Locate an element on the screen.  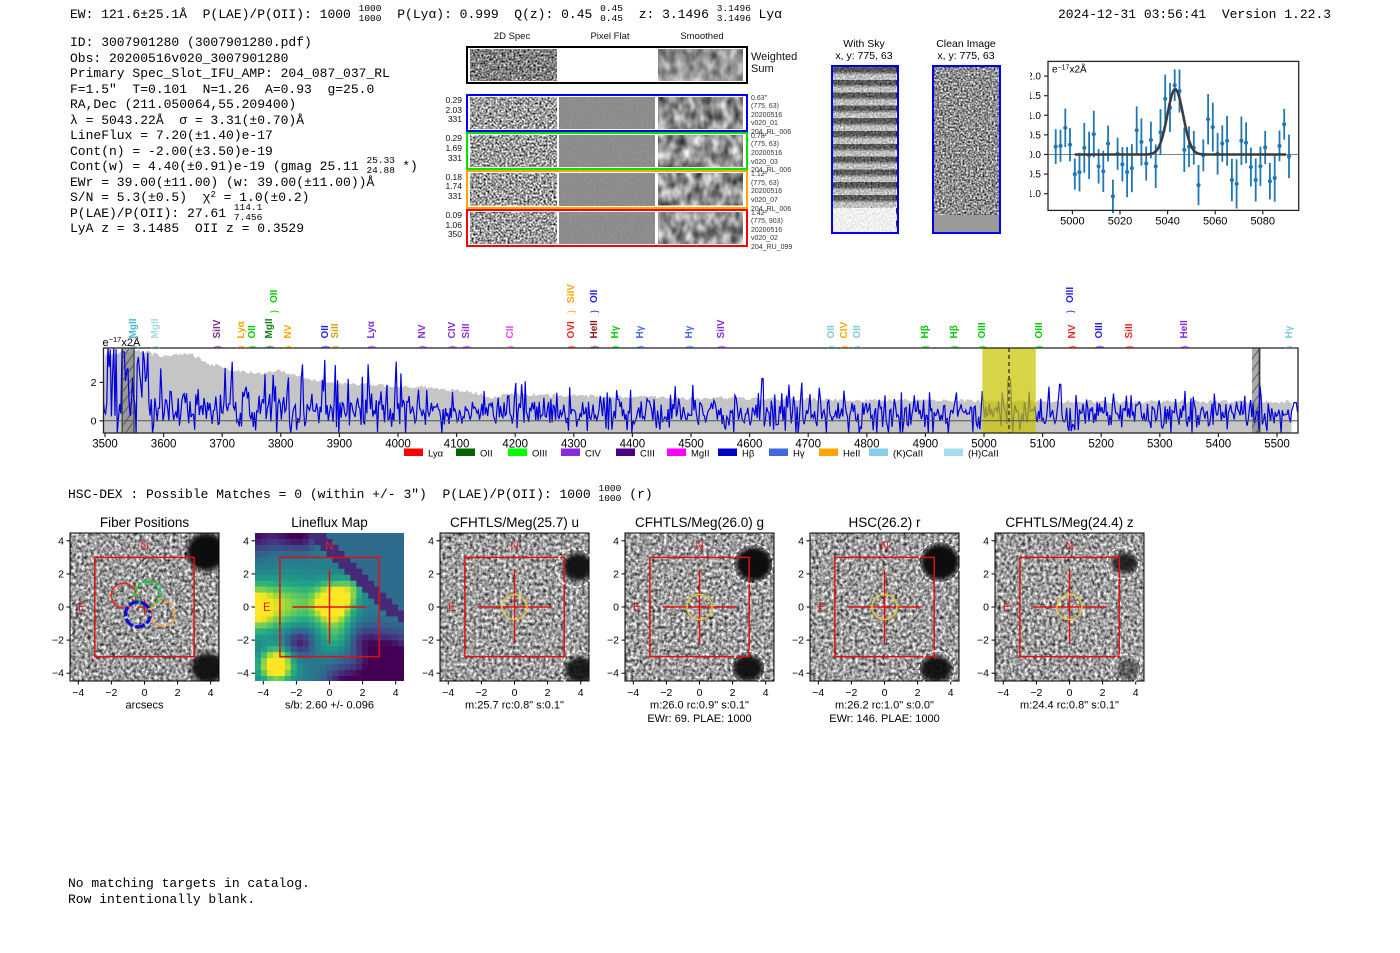
svg-text: (K)CaII is located at coordinates (908, 454).